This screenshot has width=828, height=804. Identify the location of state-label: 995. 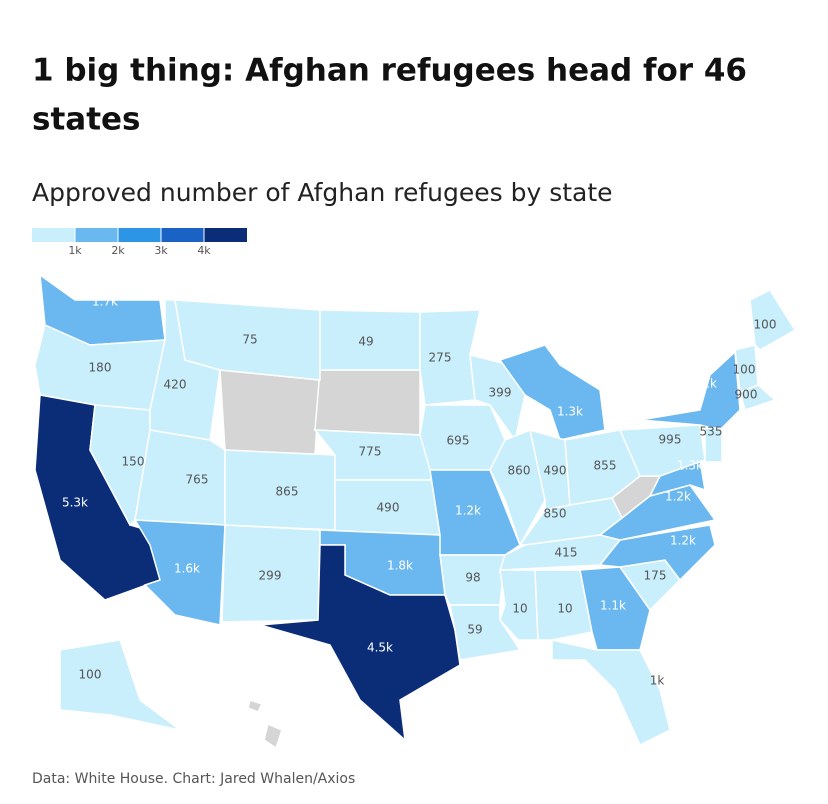
(670, 440).